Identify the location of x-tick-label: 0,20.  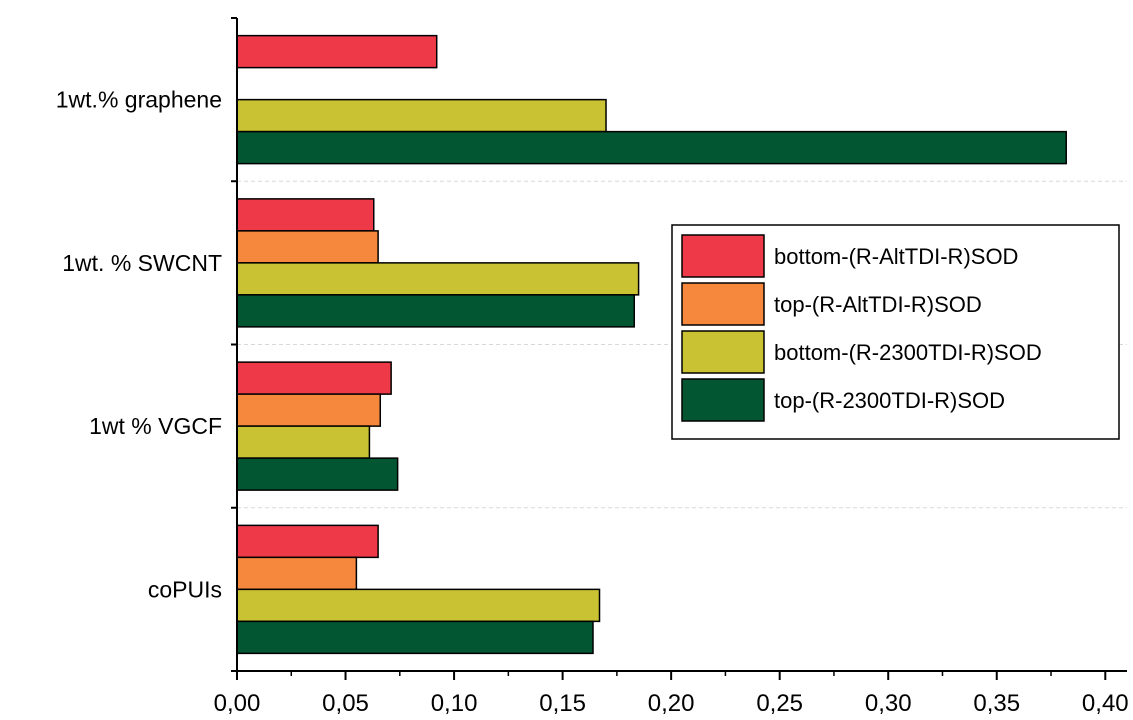
(671, 703).